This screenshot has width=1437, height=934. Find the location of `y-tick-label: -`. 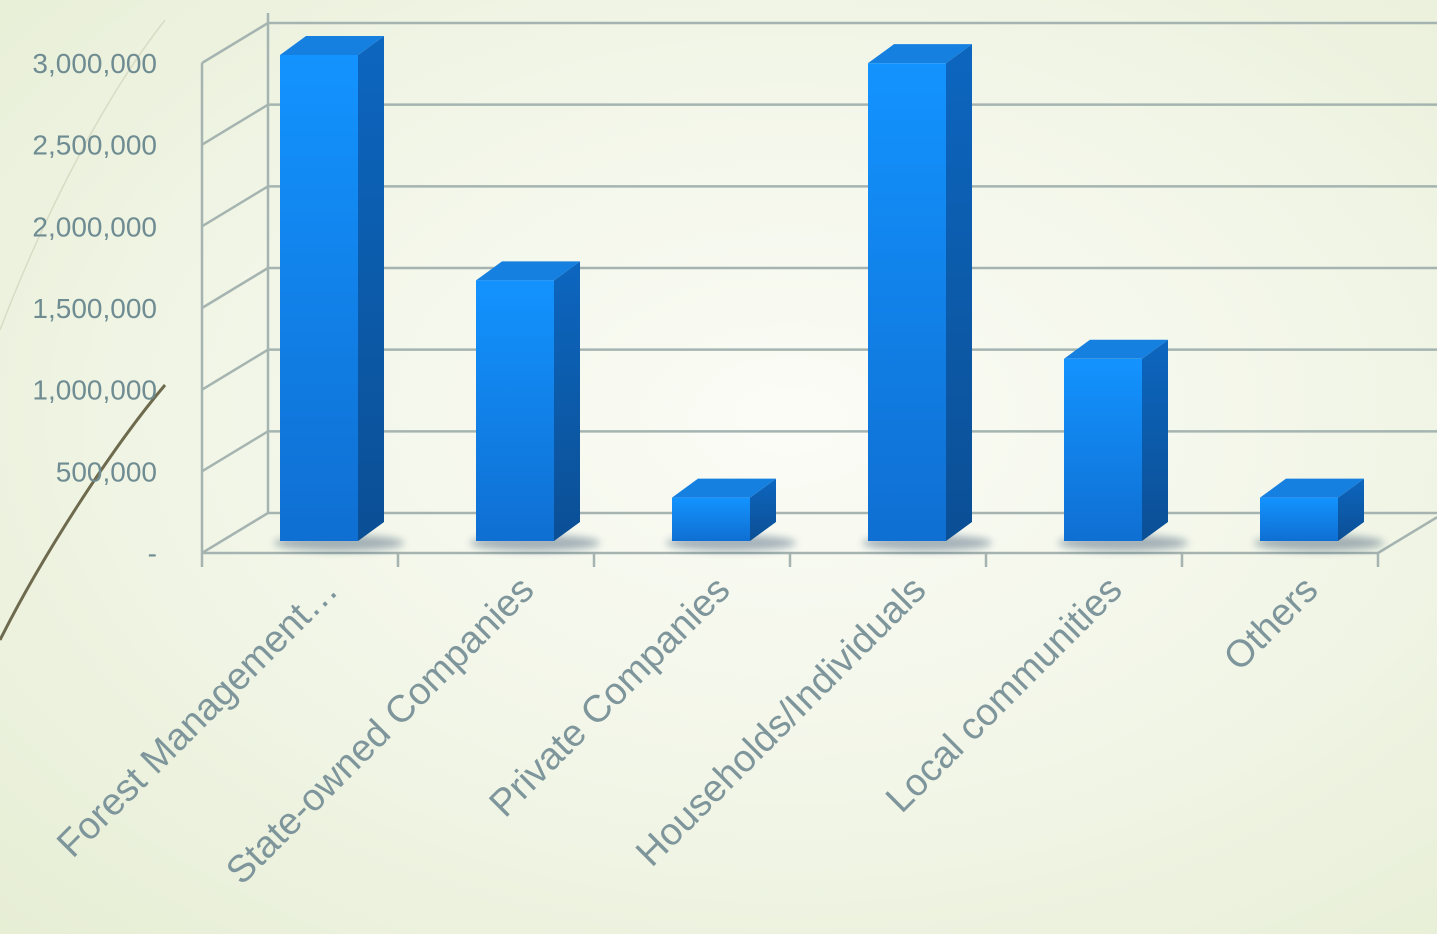

y-tick-label: - is located at coordinates (152, 553).